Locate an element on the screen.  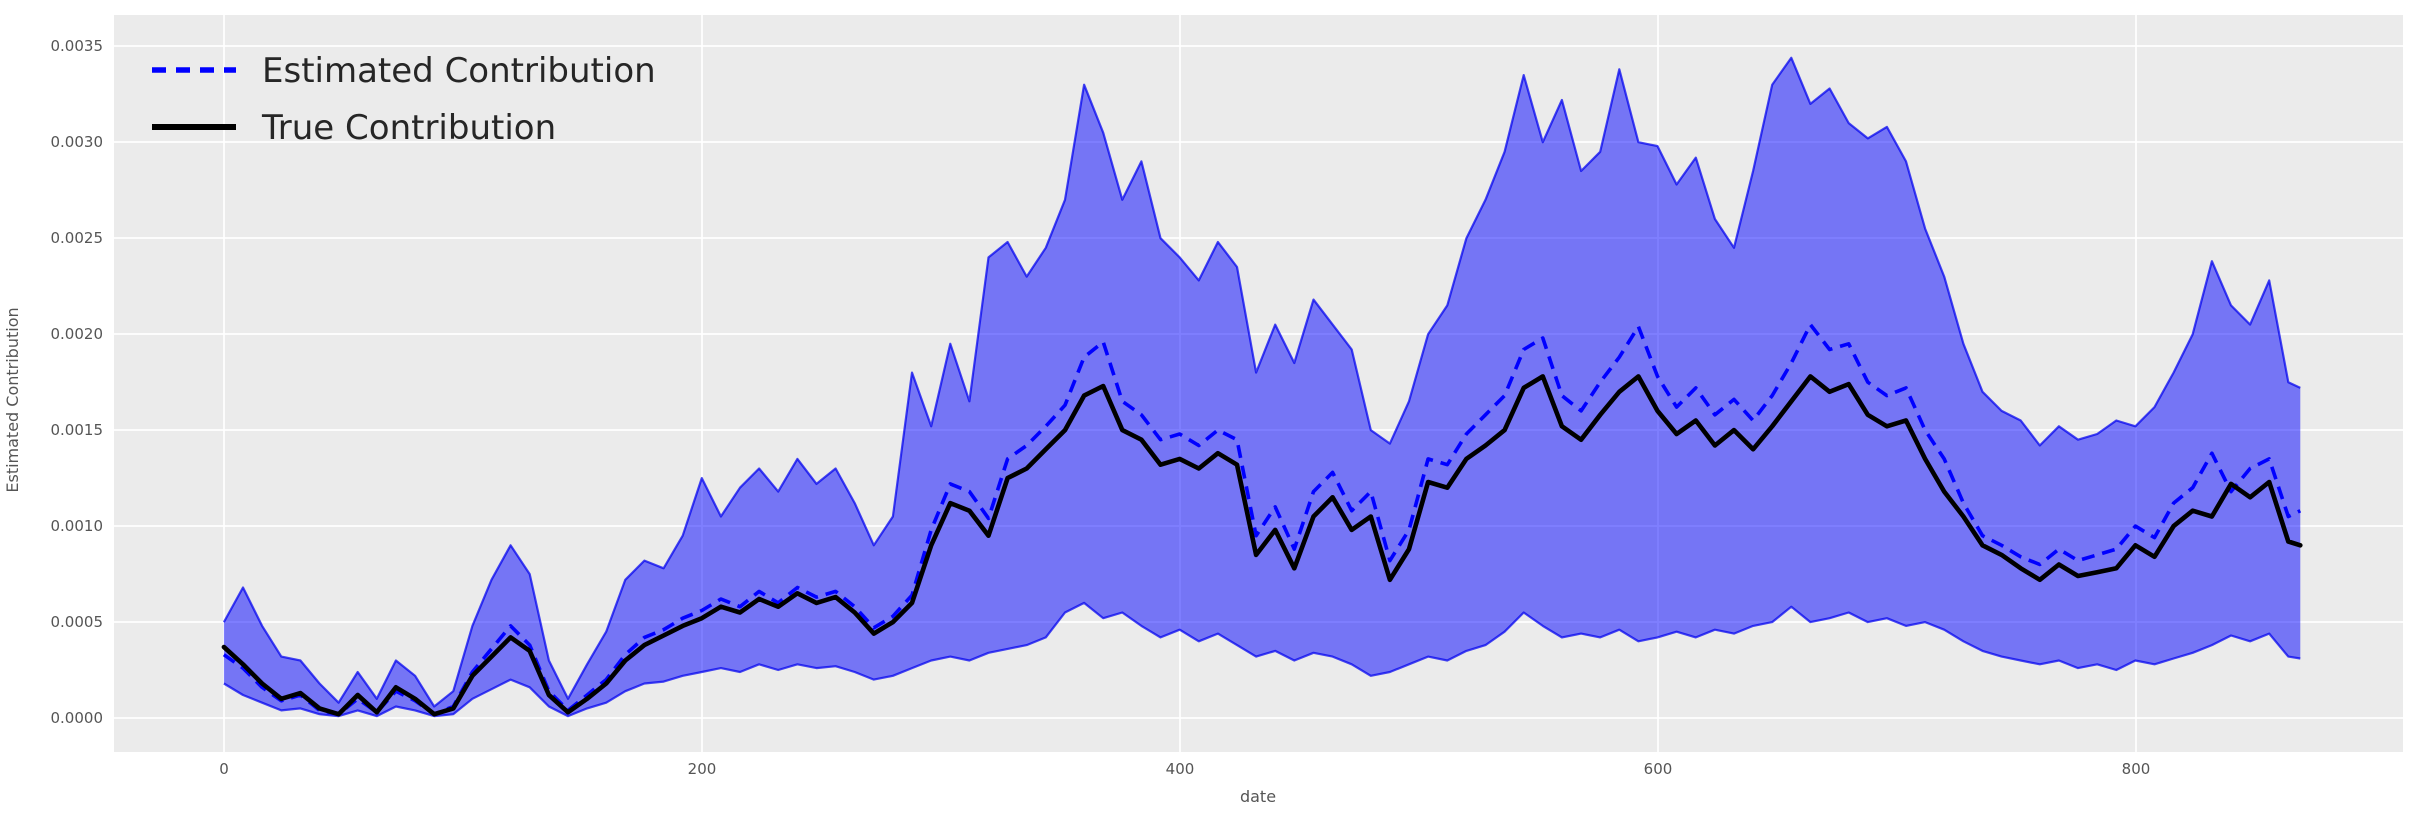
x-axis-tick-labels: 0 200 400 600 800 is located at coordinates (1184, 769).